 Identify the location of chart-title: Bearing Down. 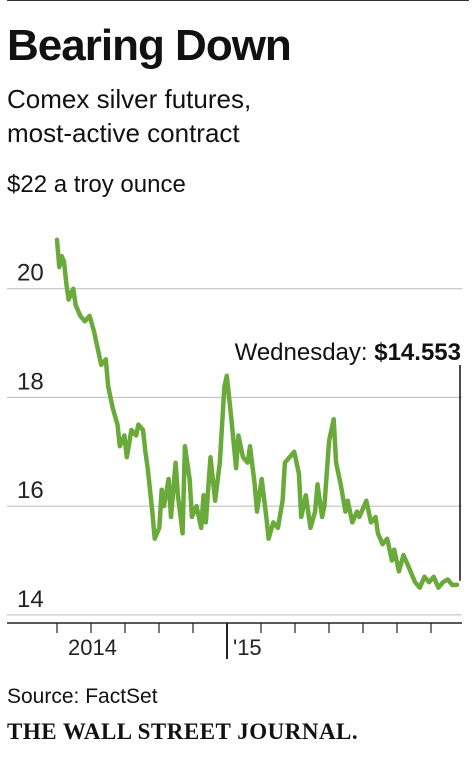
(149, 45).